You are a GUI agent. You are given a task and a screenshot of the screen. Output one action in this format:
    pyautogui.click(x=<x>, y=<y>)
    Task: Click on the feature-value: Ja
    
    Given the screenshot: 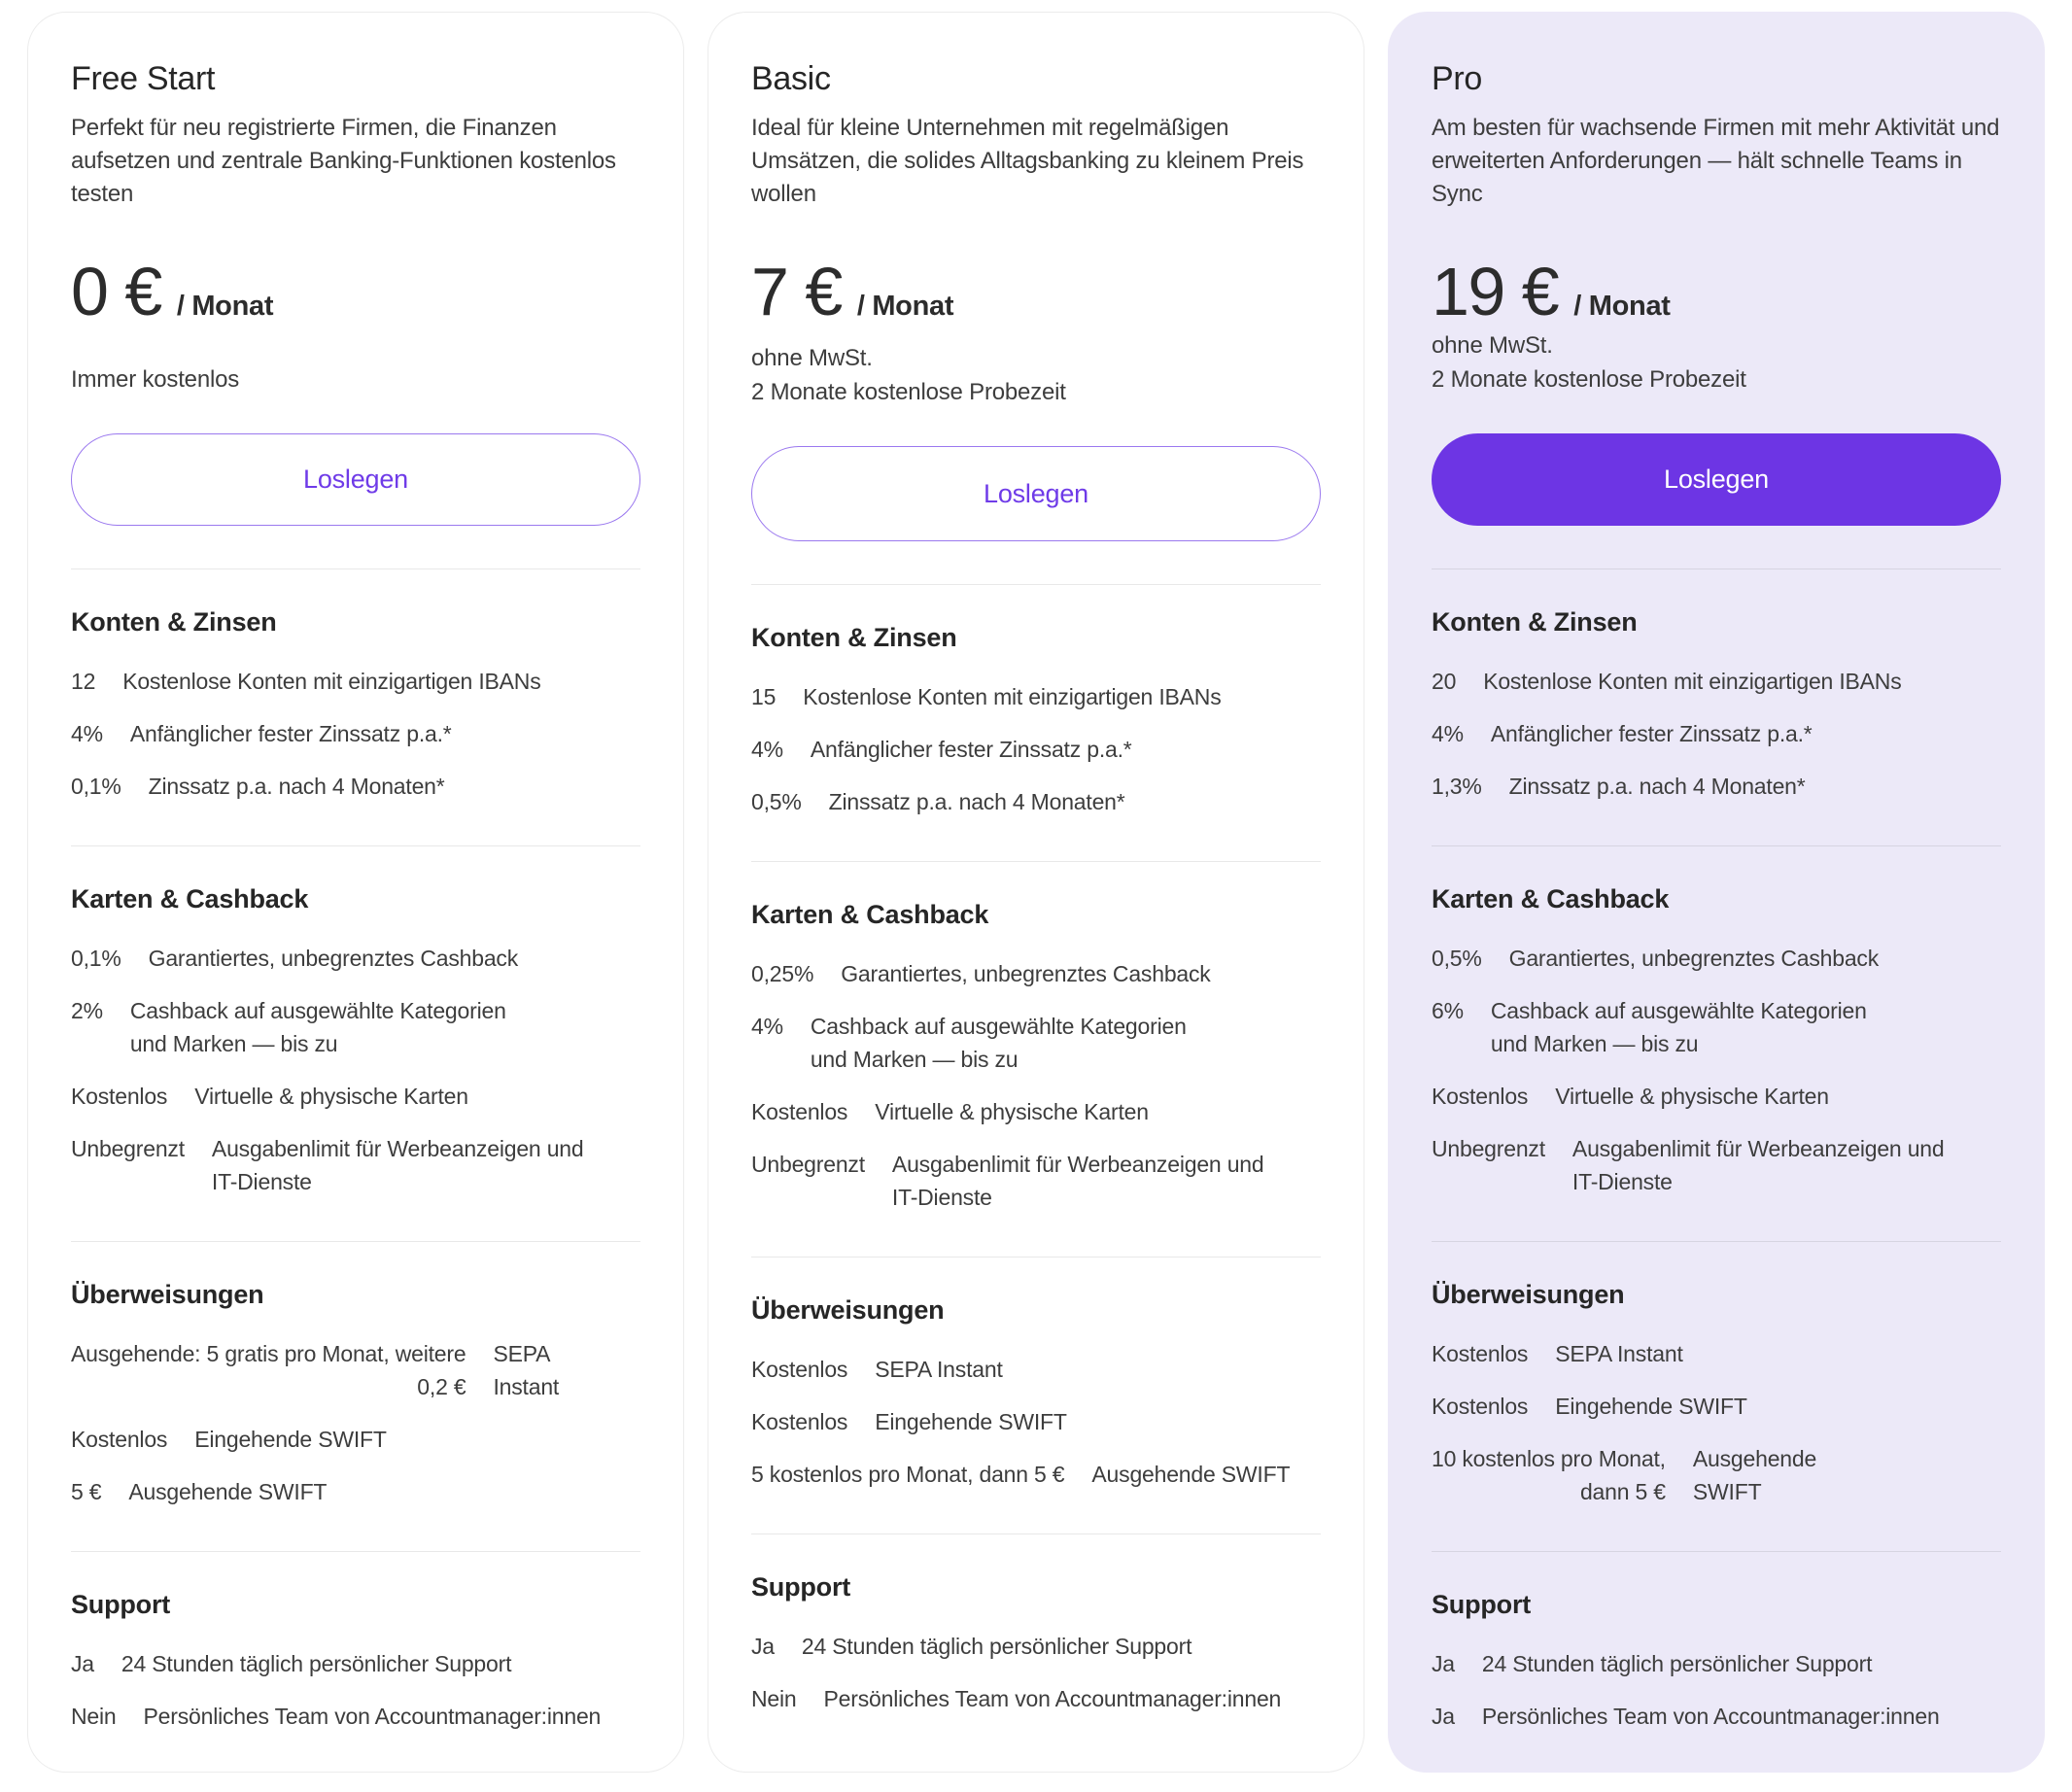 What is the action you would take?
    pyautogui.click(x=1444, y=1663)
    